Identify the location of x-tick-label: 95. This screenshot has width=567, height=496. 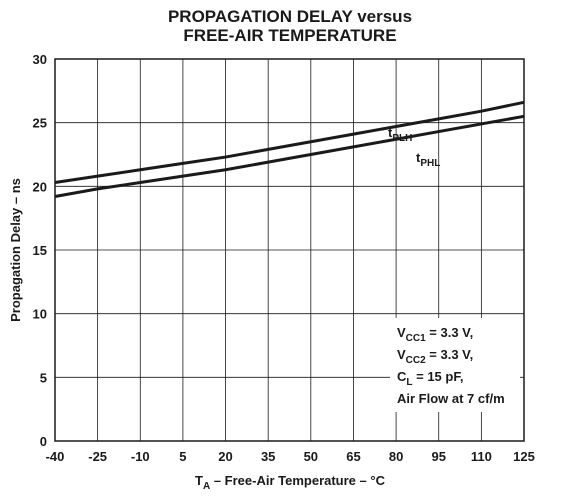
(438, 456).